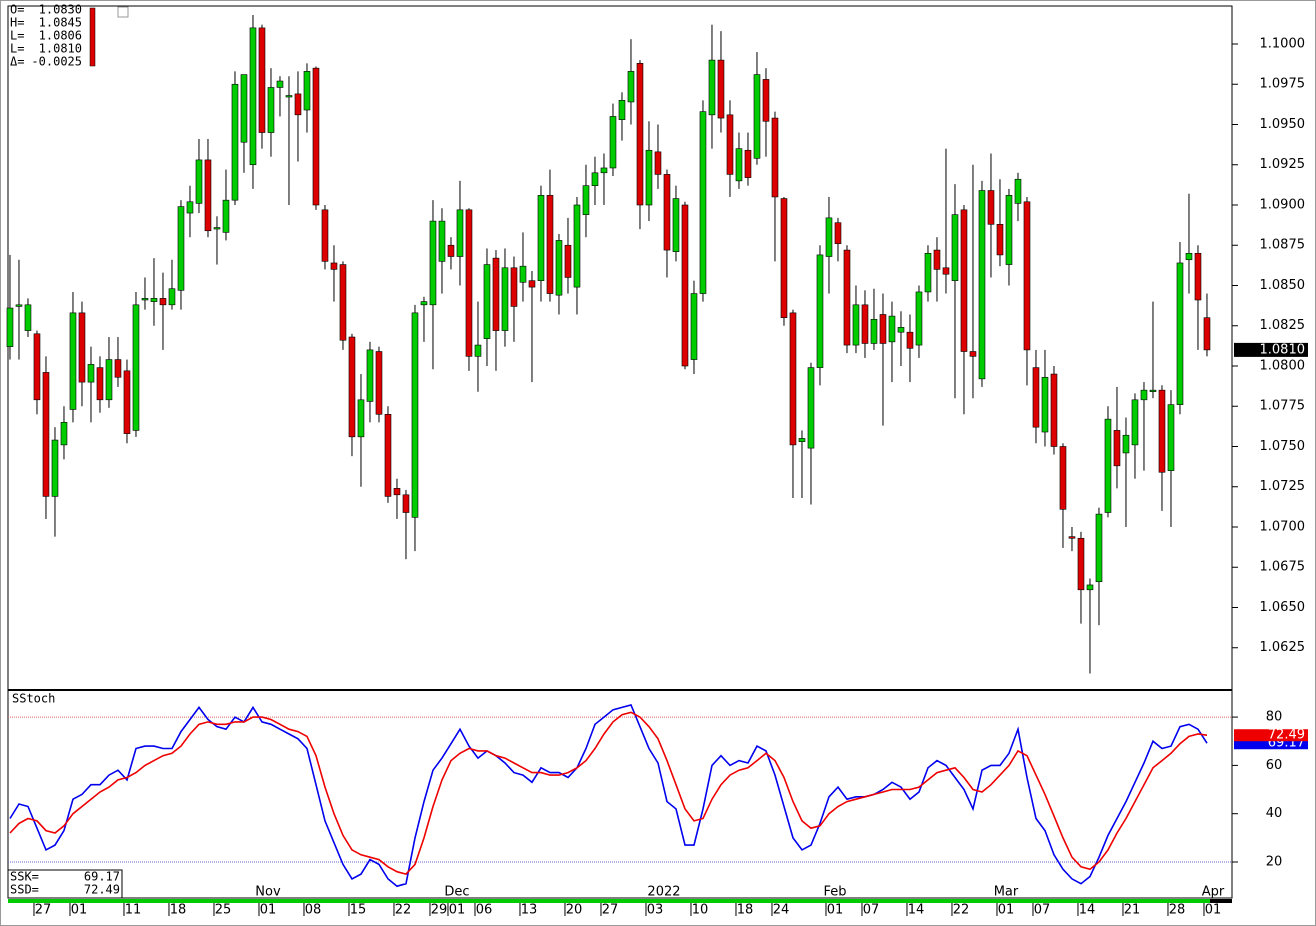 This screenshot has height=926, width=1316. What do you see at coordinates (1087, 910) in the screenshot?
I see `x-tick-label: 14` at bounding box center [1087, 910].